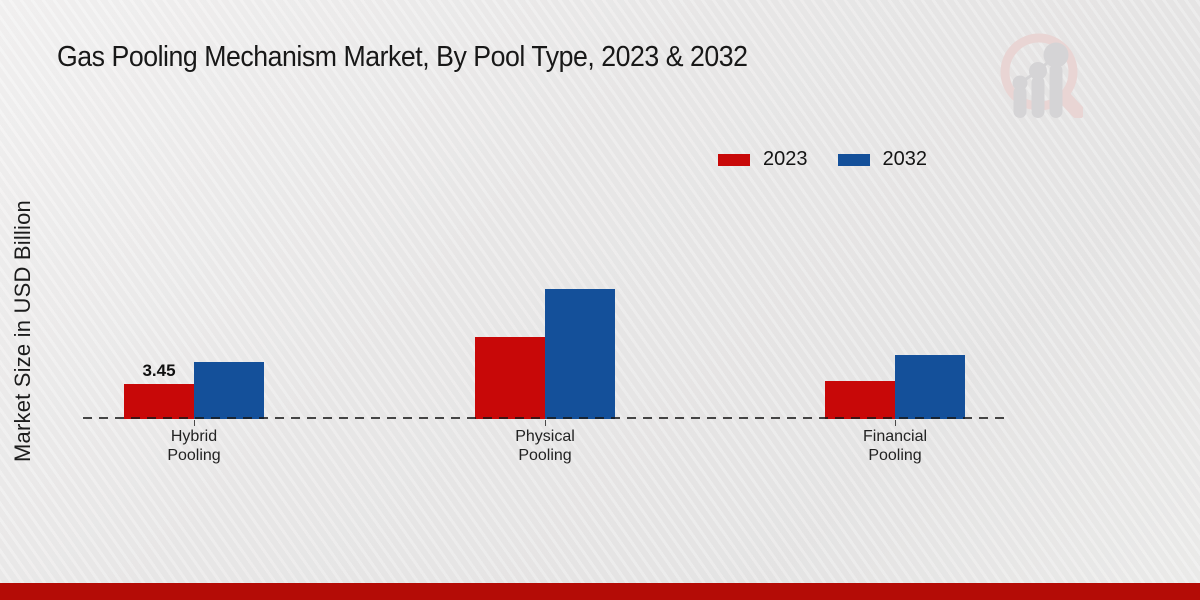 Image resolution: width=1200 pixels, height=600 pixels. What do you see at coordinates (905, 159) in the screenshot?
I see `legend-label-2032: 2032` at bounding box center [905, 159].